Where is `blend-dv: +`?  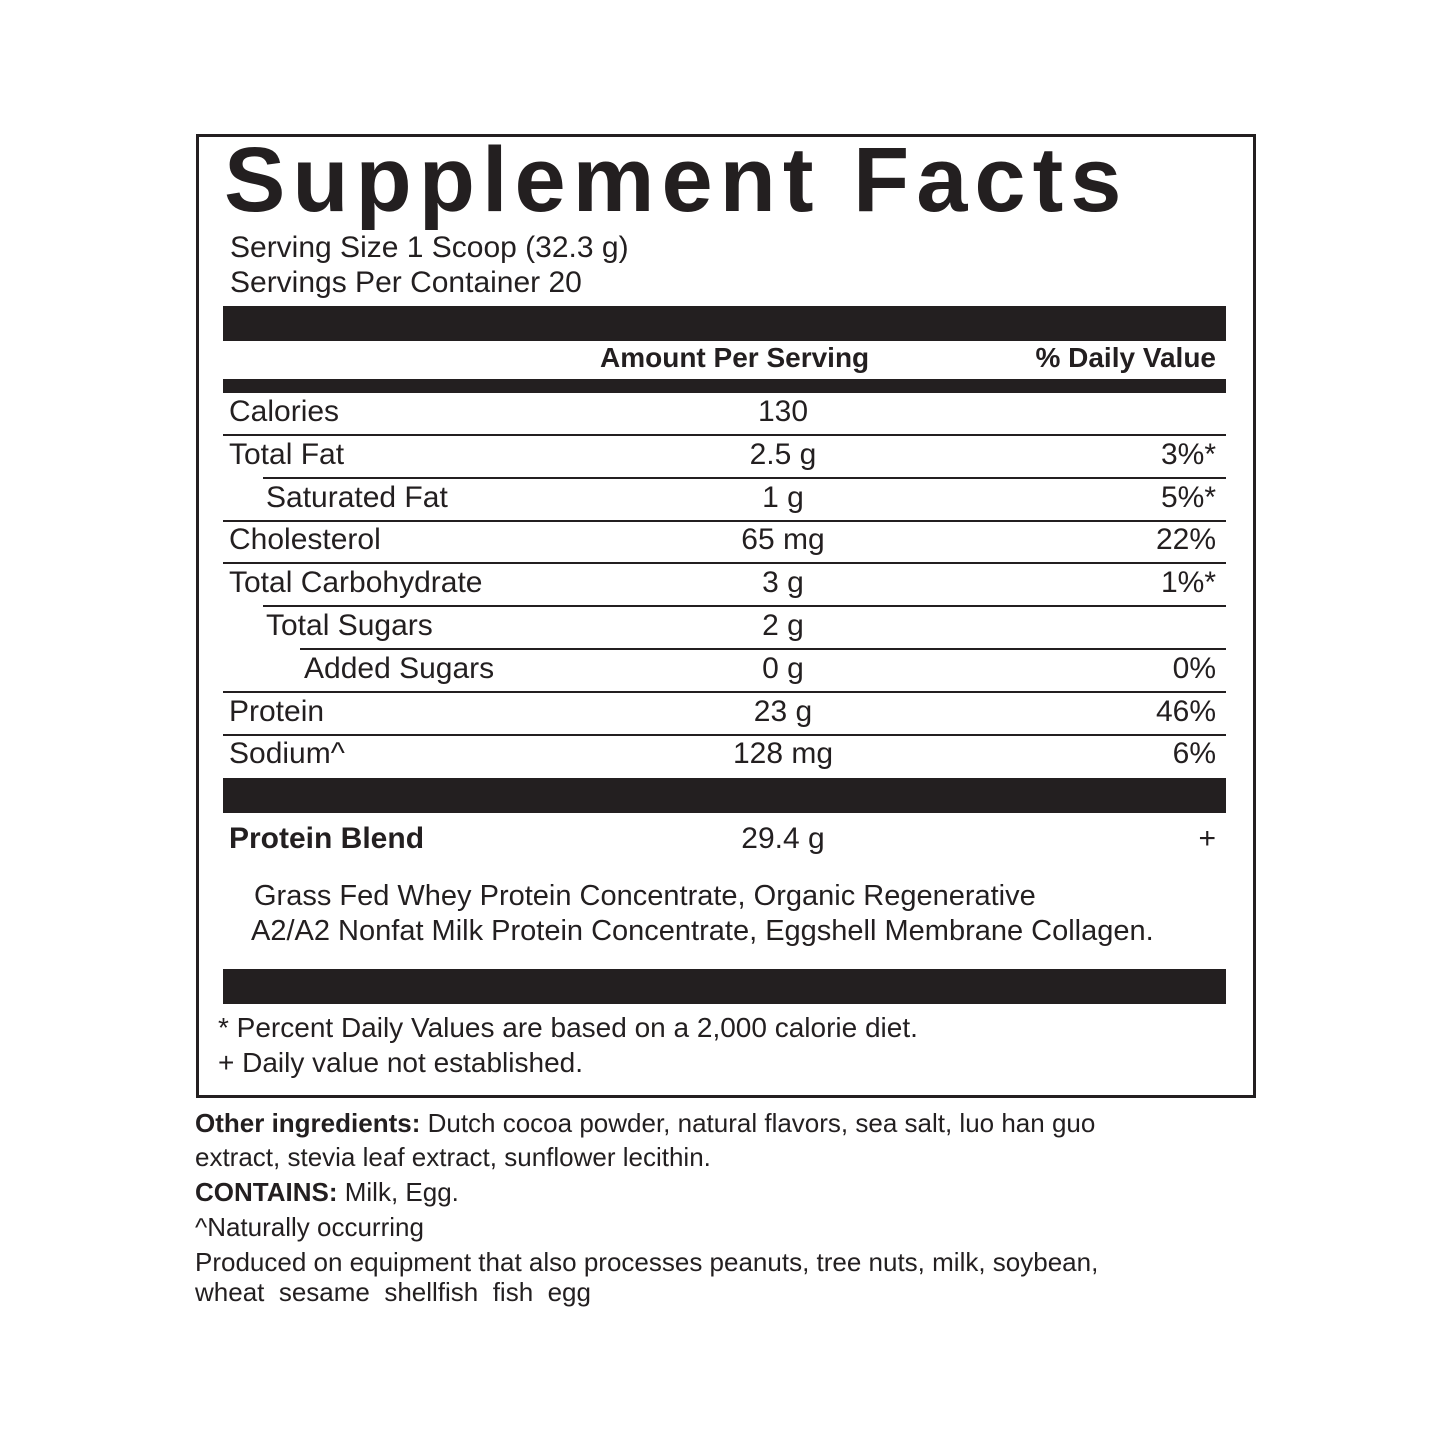 blend-dv: + is located at coordinates (1207, 838).